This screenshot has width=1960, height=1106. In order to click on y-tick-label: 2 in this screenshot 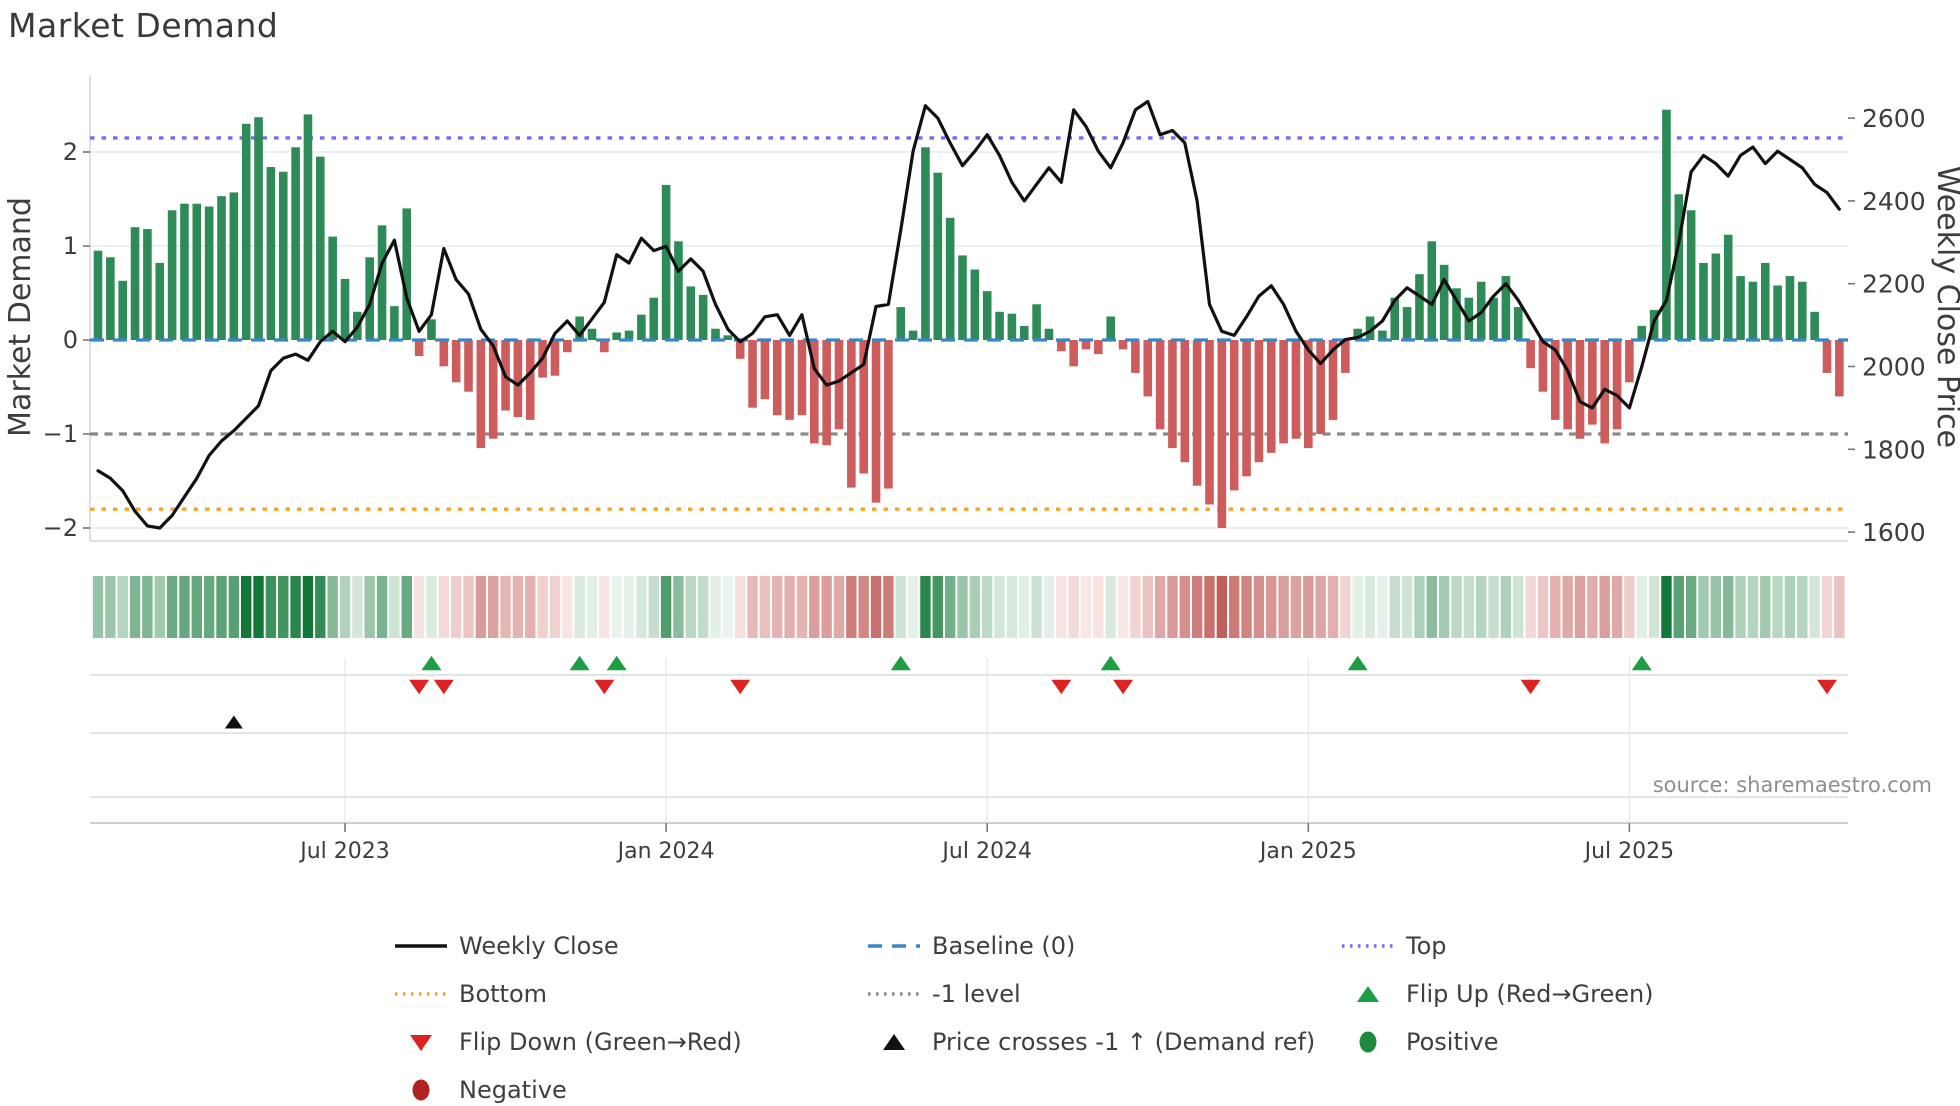, I will do `click(70, 152)`.